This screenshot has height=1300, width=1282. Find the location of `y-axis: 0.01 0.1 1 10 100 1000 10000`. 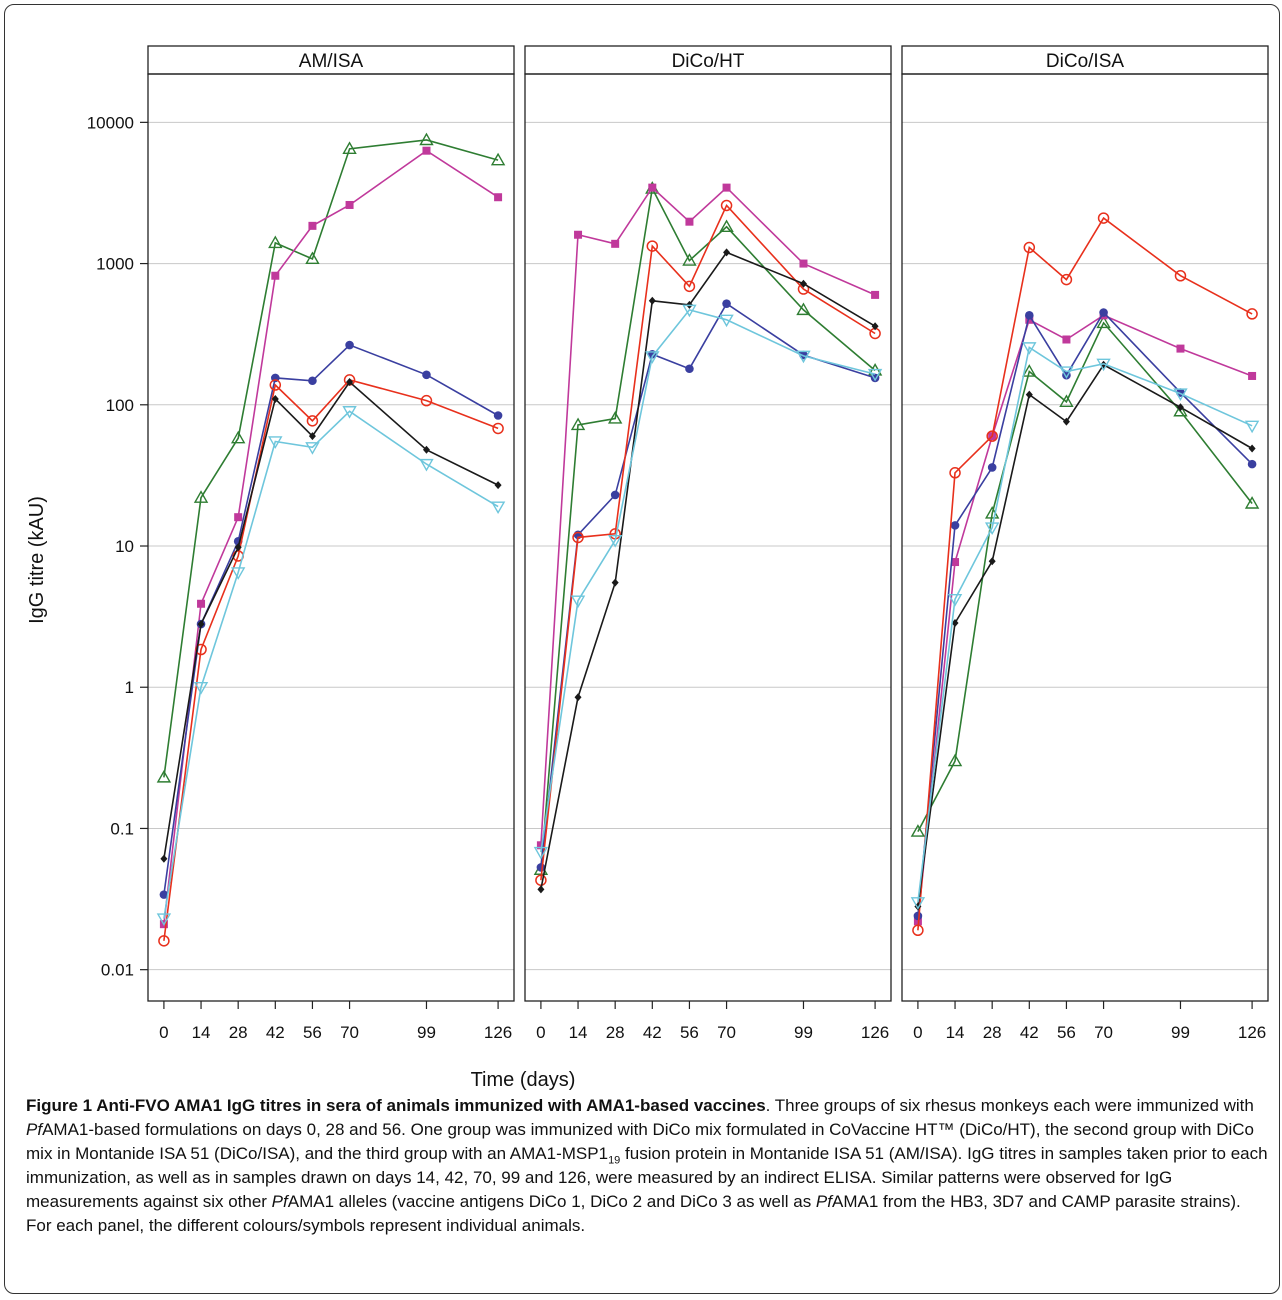

y-axis: 0.01 0.1 1 10 100 1000 10000 is located at coordinates (117, 546).